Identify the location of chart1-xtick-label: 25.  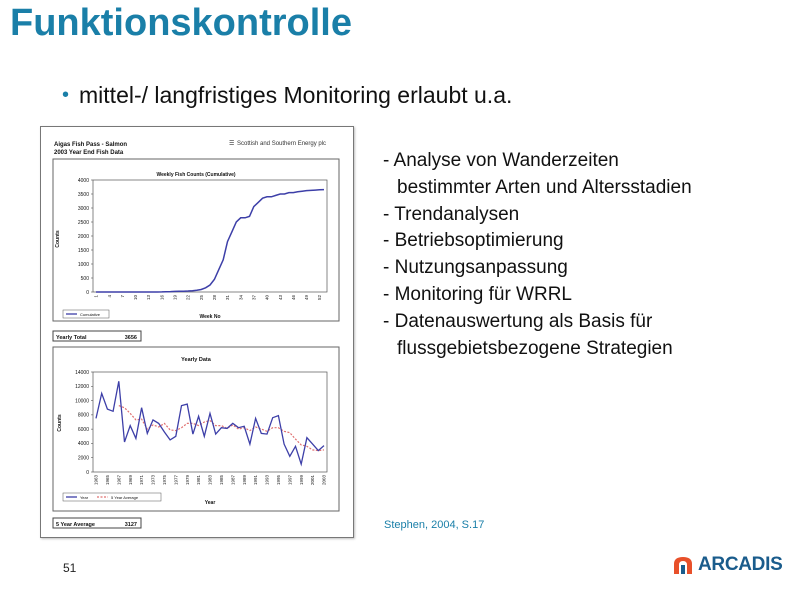
(201, 298).